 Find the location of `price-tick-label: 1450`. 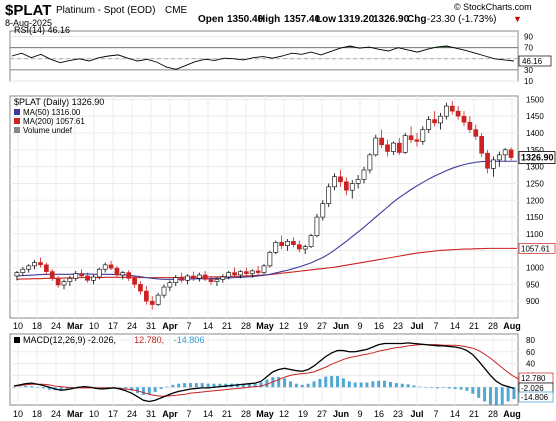

price-tick-label: 1450 is located at coordinates (535, 116).